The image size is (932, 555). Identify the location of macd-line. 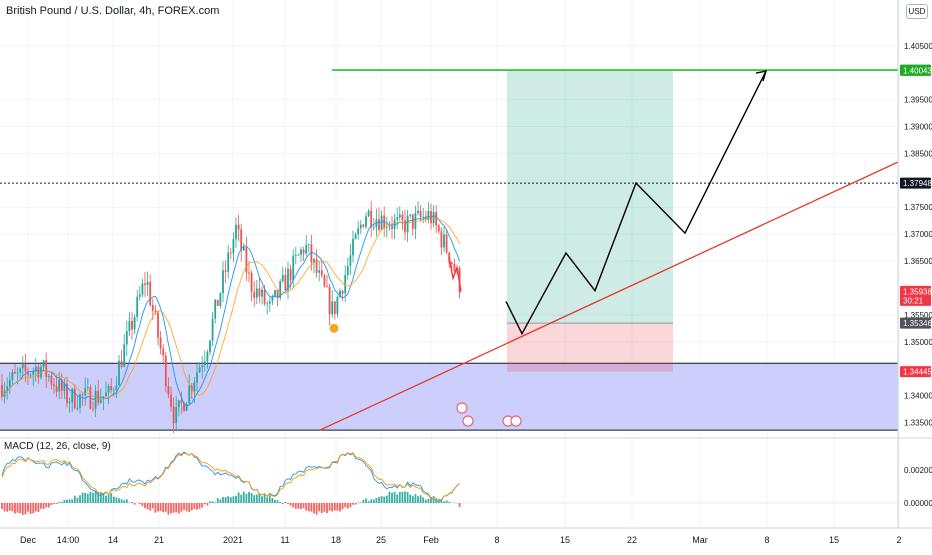
(231, 476).